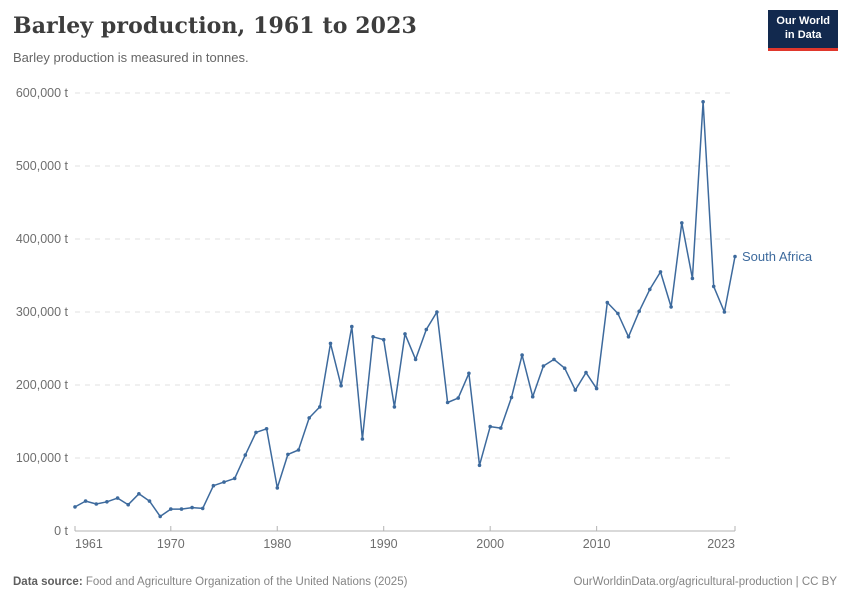  What do you see at coordinates (89, 544) in the screenshot?
I see `x-axis-tick-label: 1961` at bounding box center [89, 544].